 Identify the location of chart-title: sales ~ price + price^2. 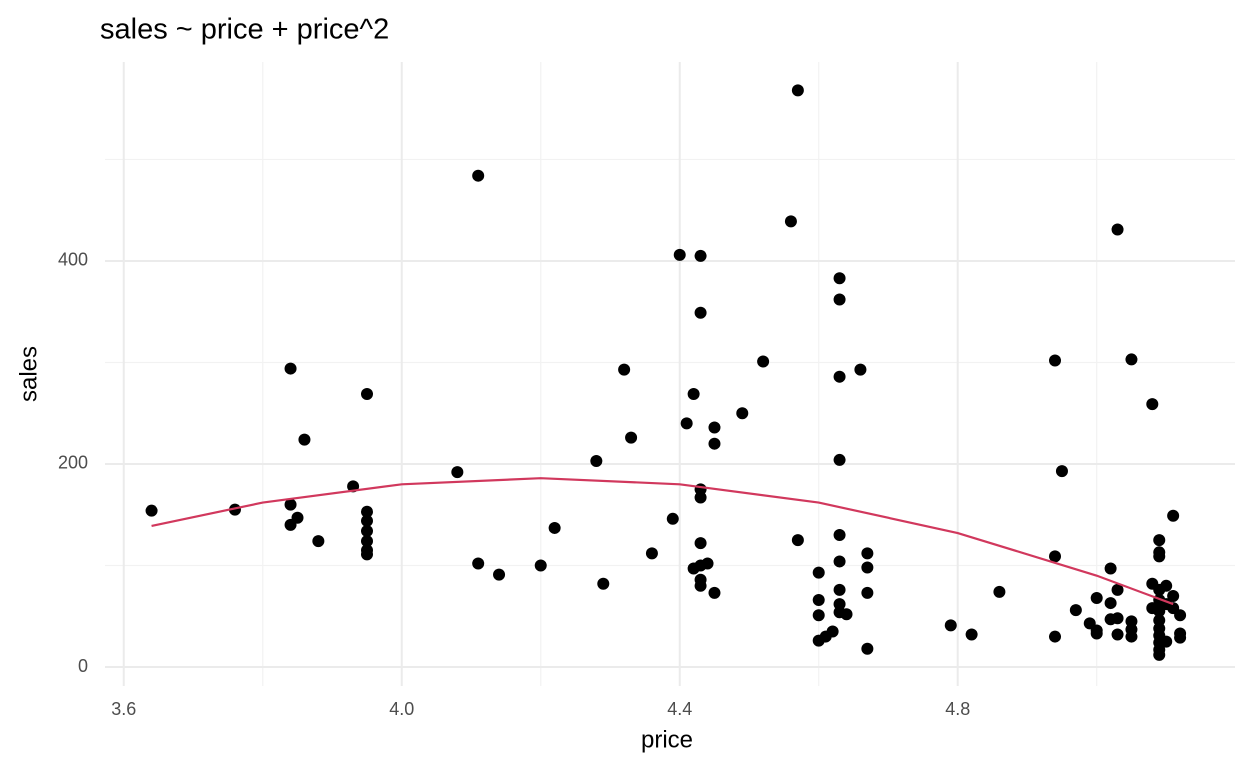
(244, 30).